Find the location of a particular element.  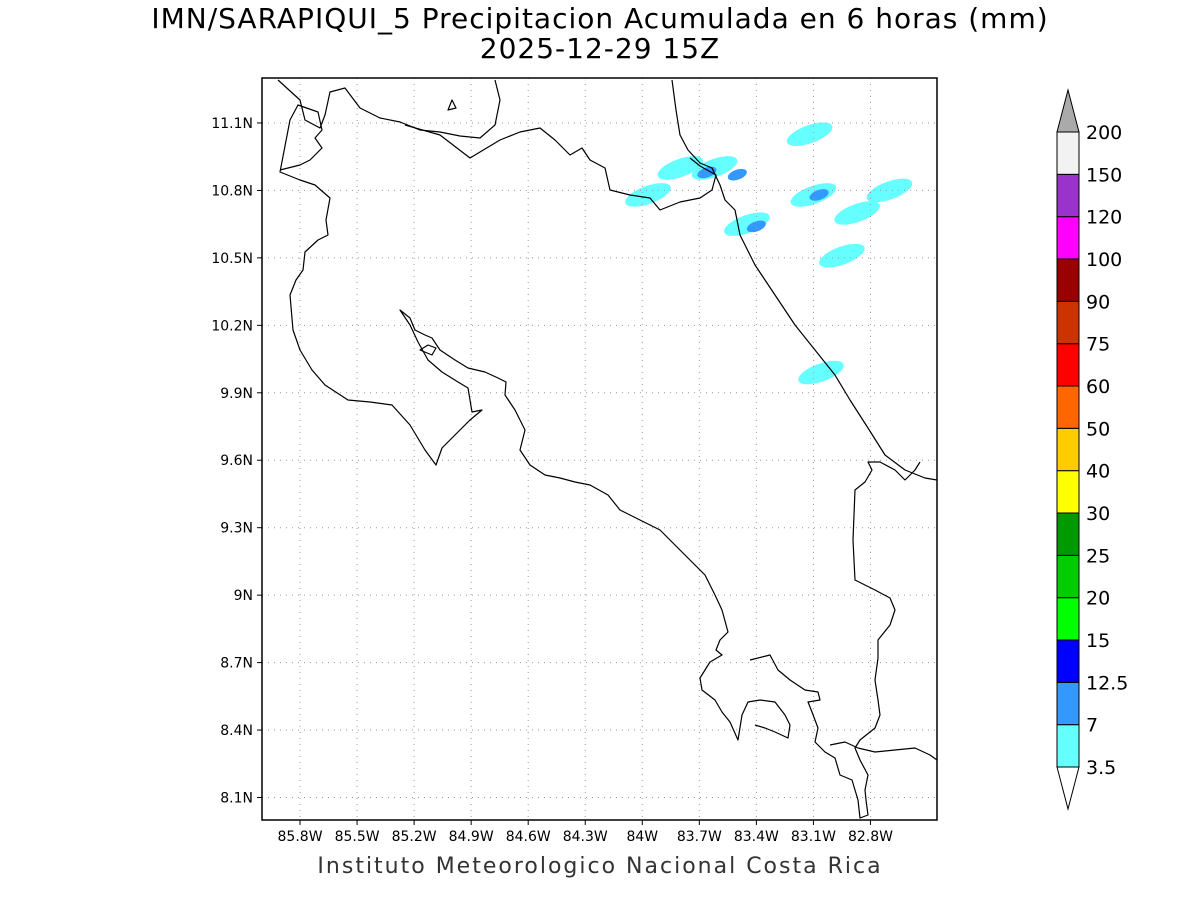

nicaragua-border is located at coordinates (560, 167).